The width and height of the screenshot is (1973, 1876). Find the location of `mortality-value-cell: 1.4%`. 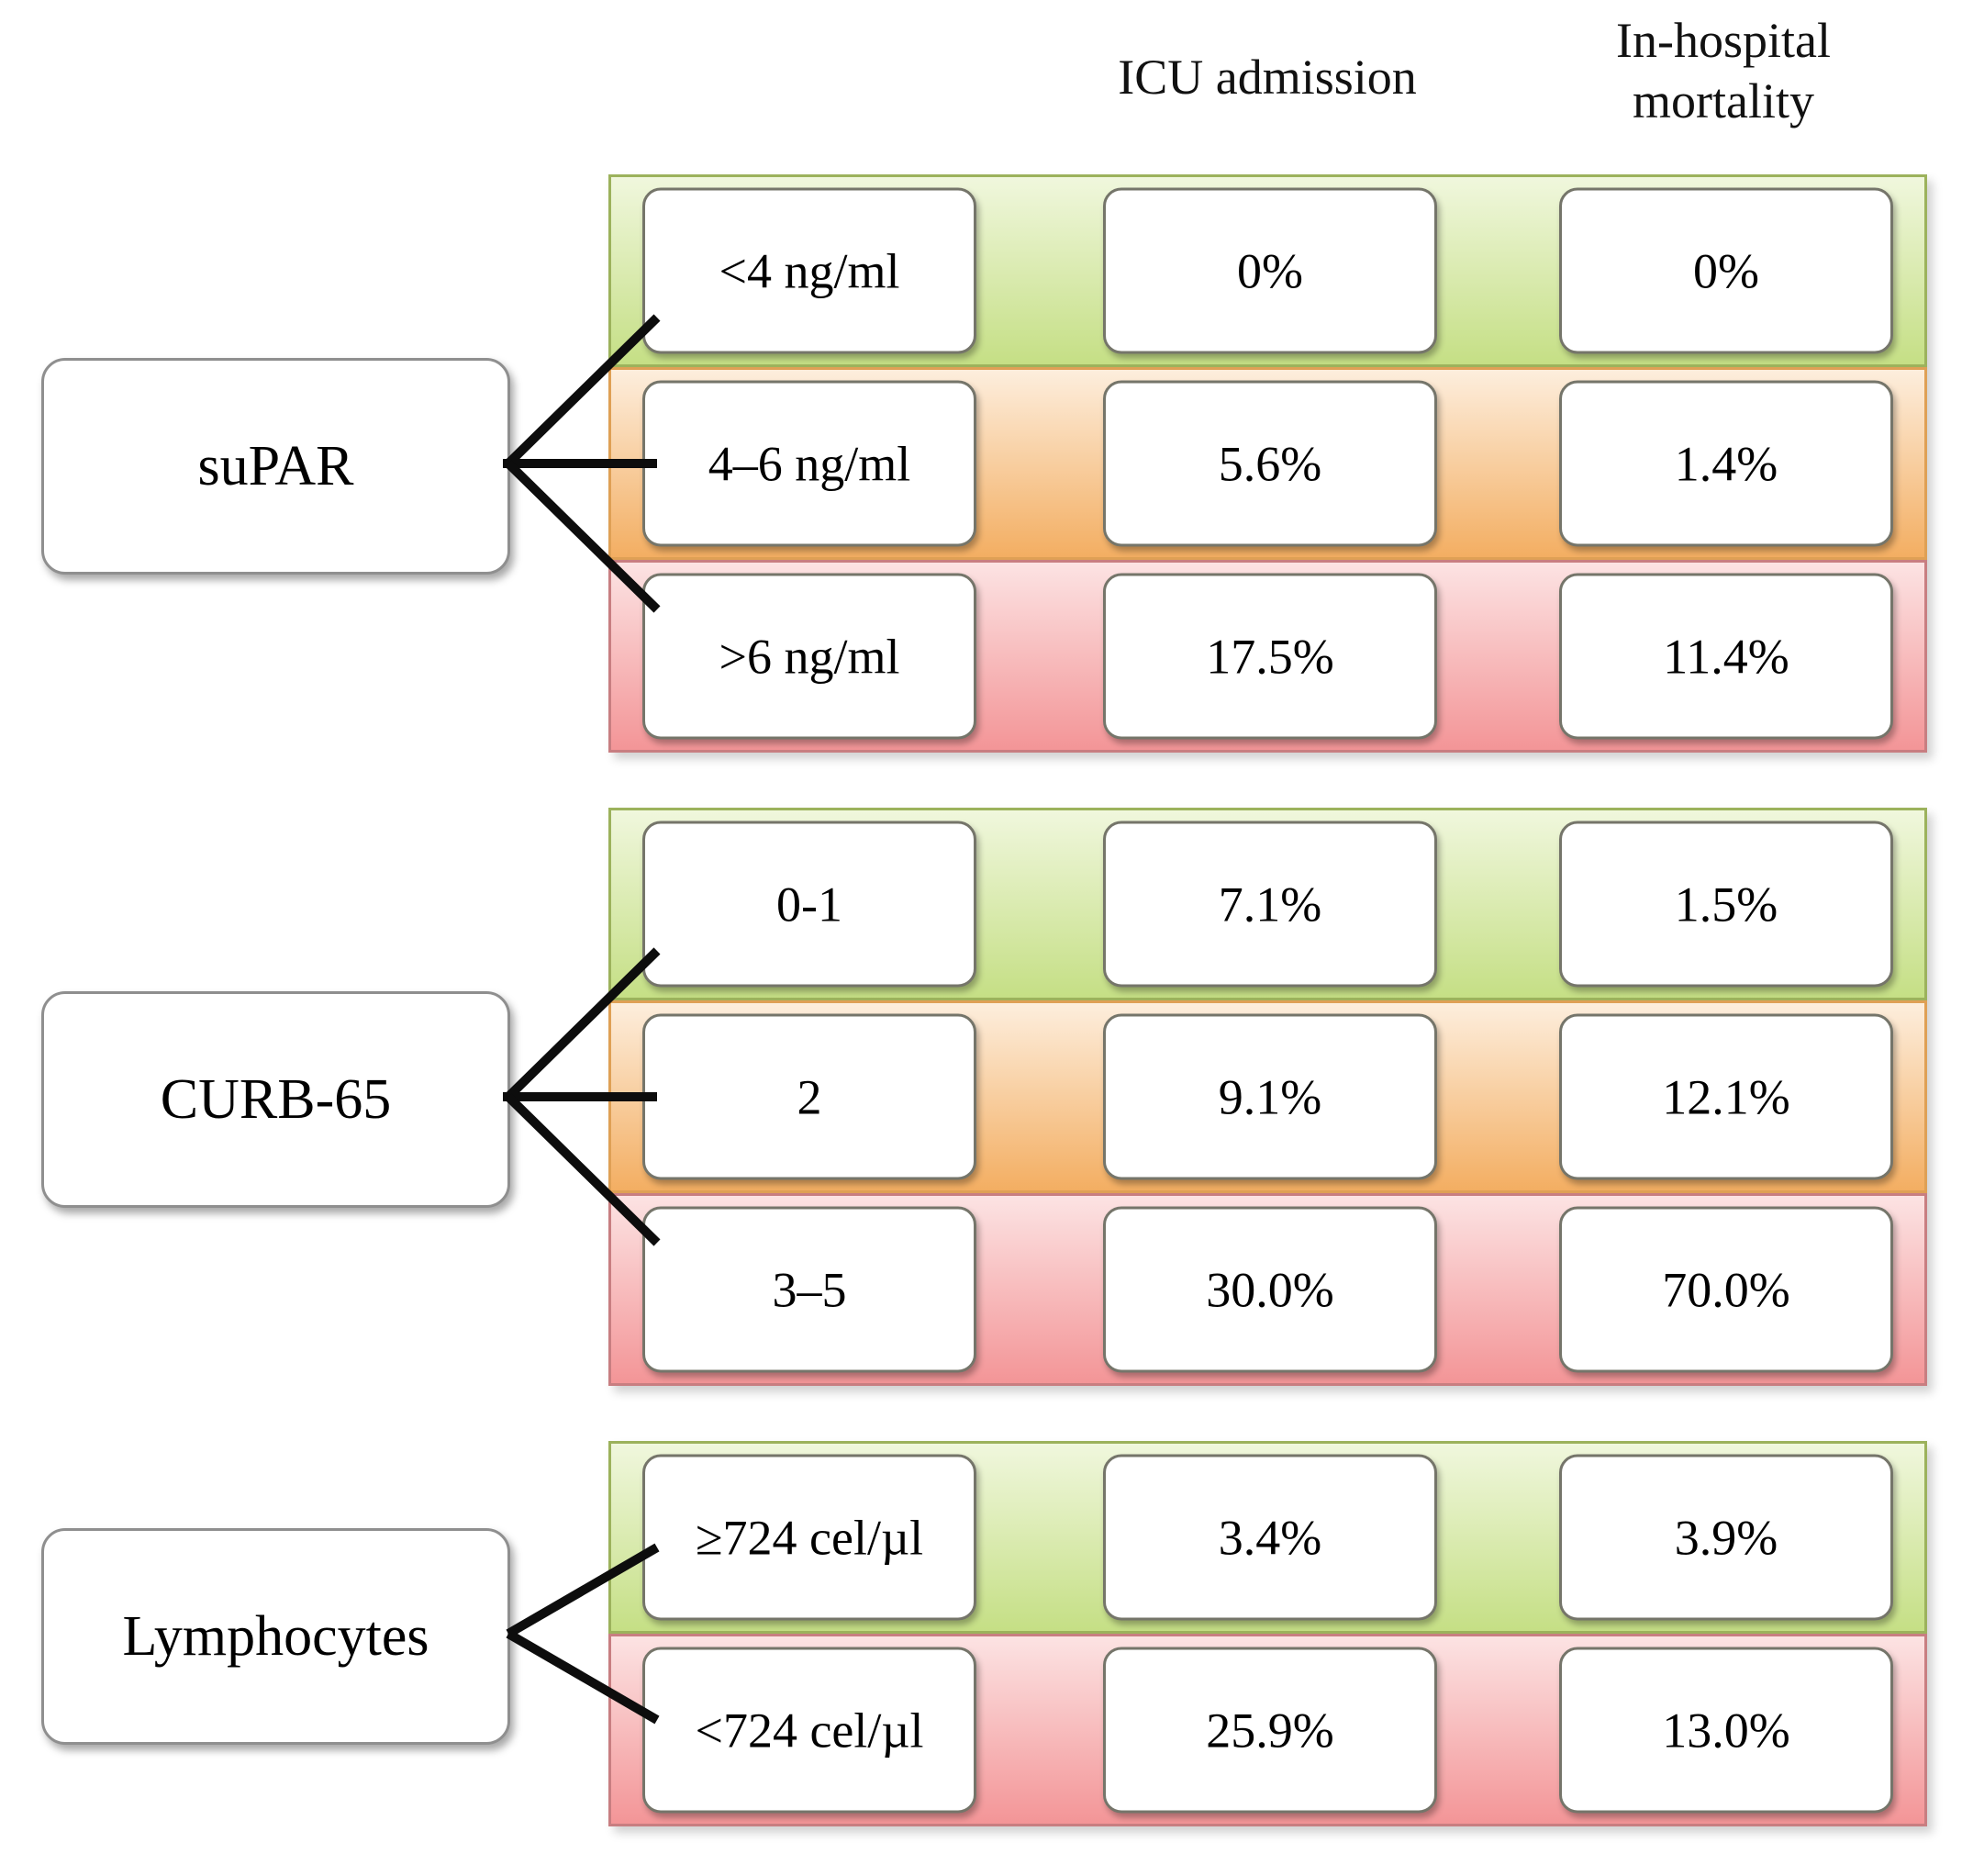

mortality-value-cell: 1.4% is located at coordinates (1726, 463).